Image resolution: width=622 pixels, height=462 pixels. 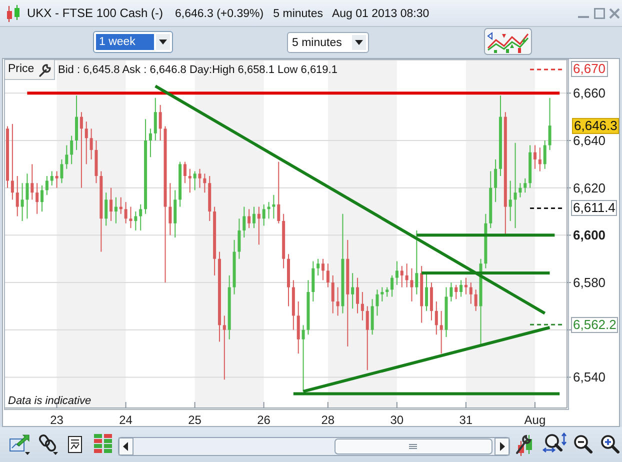 What do you see at coordinates (589, 140) in the screenshot?
I see `y-tick-label: 6,640` at bounding box center [589, 140].